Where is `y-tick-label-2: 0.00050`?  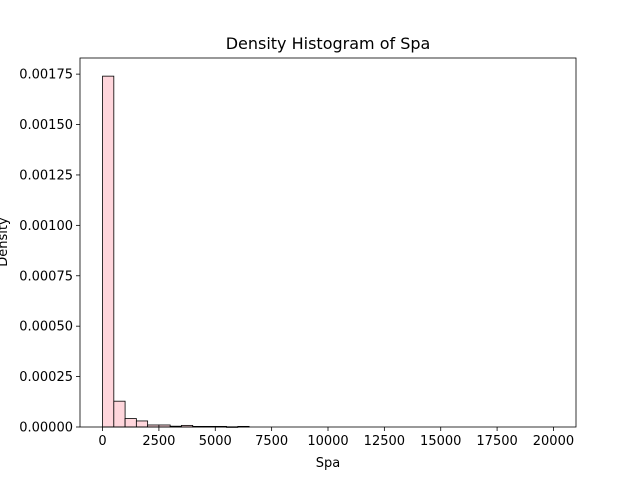 y-tick-label-2: 0.00050 is located at coordinates (46, 327).